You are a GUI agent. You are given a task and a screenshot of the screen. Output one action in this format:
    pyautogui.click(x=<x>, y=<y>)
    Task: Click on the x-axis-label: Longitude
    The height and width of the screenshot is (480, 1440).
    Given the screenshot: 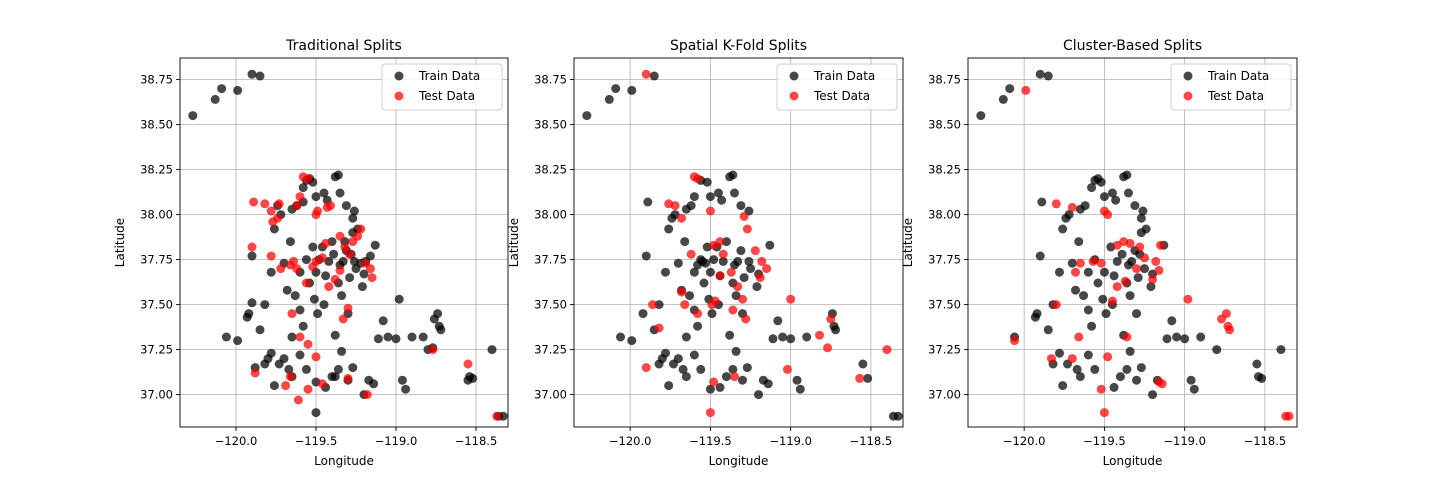 What is the action you would take?
    pyautogui.click(x=344, y=461)
    